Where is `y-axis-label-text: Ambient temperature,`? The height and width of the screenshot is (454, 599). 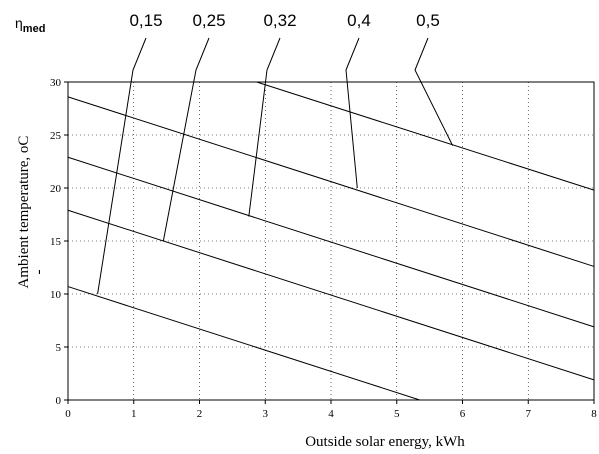
y-axis-label-text: Ambient temperature, is located at coordinates (24, 220).